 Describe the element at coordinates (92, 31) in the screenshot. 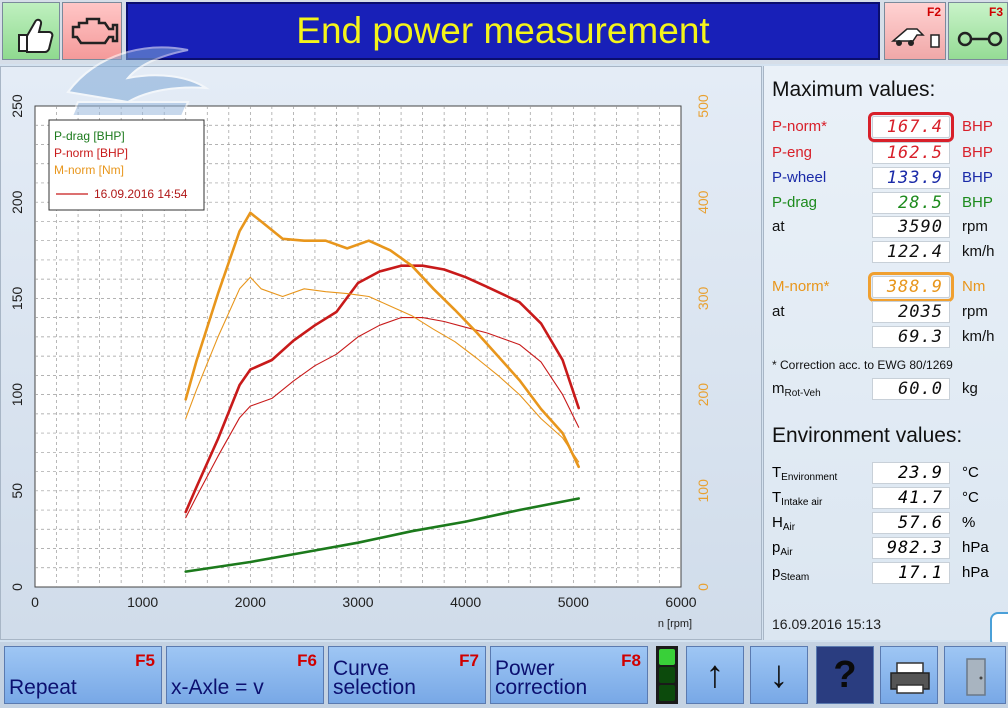

I see `engine-button` at that location.